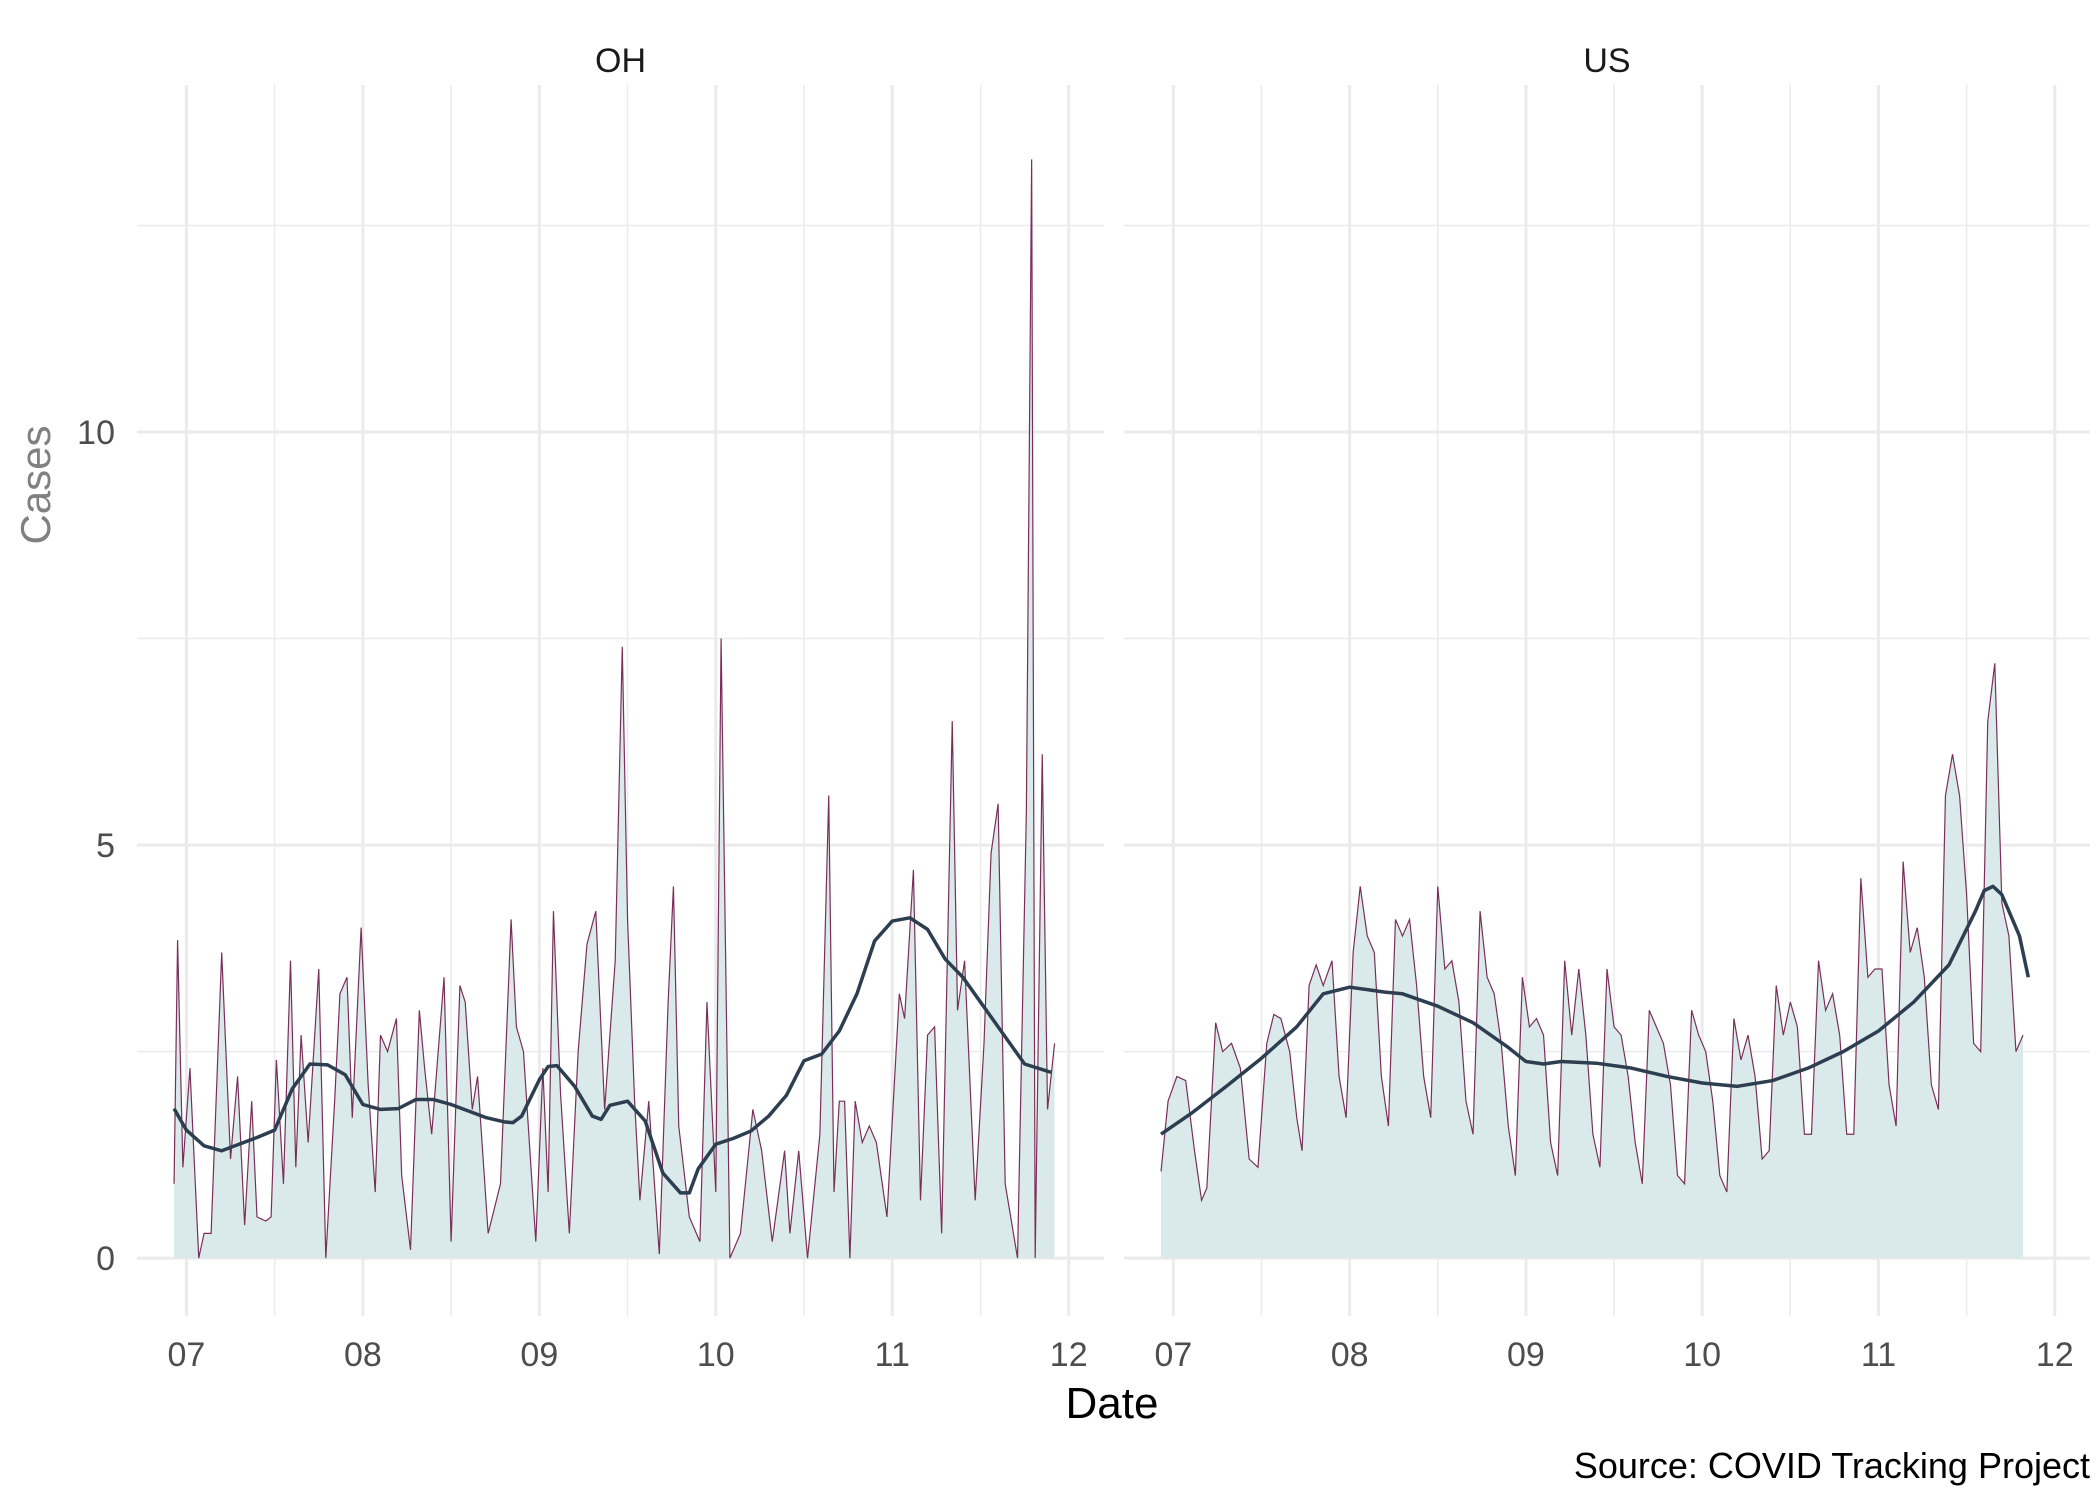  I want to click on y-axis: 0 5 10, so click(96, 846).